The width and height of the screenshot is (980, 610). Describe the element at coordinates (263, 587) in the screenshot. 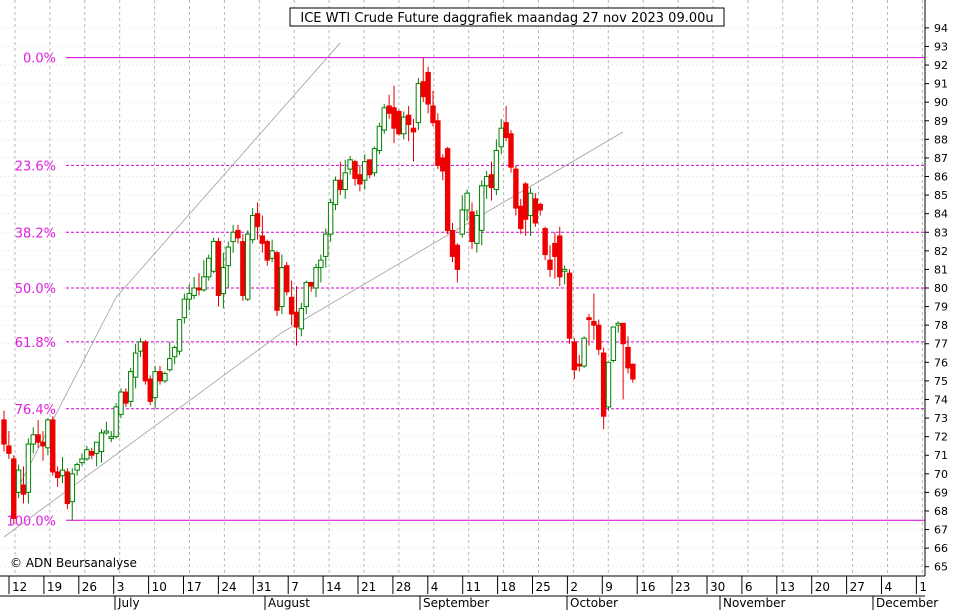

I see `x-tick-label: 31` at that location.